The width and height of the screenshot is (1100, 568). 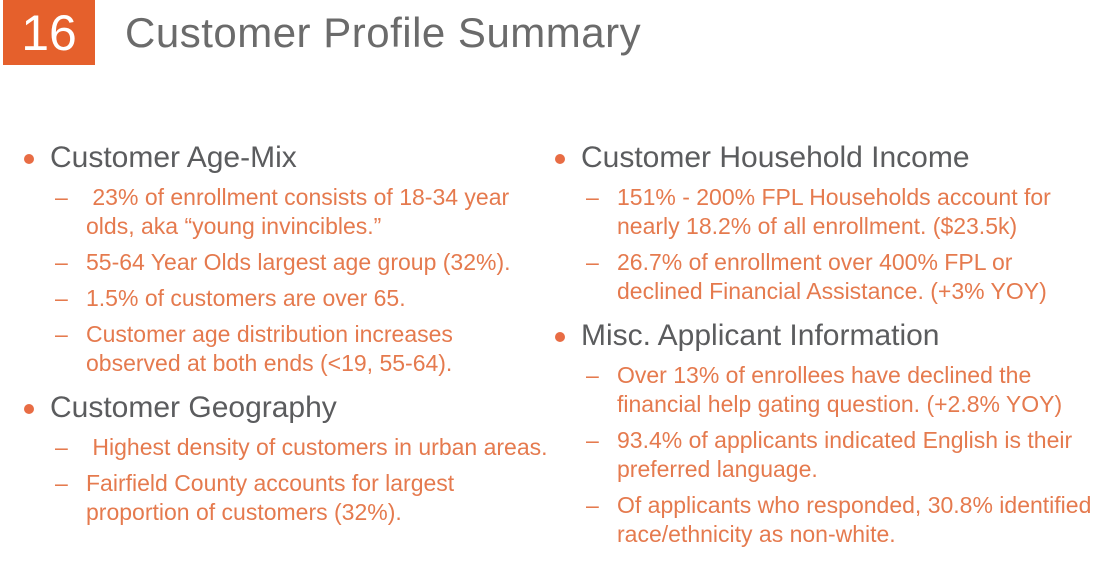 I want to click on list-item: – 1.5% of customers are over 65., so click(x=287, y=298).